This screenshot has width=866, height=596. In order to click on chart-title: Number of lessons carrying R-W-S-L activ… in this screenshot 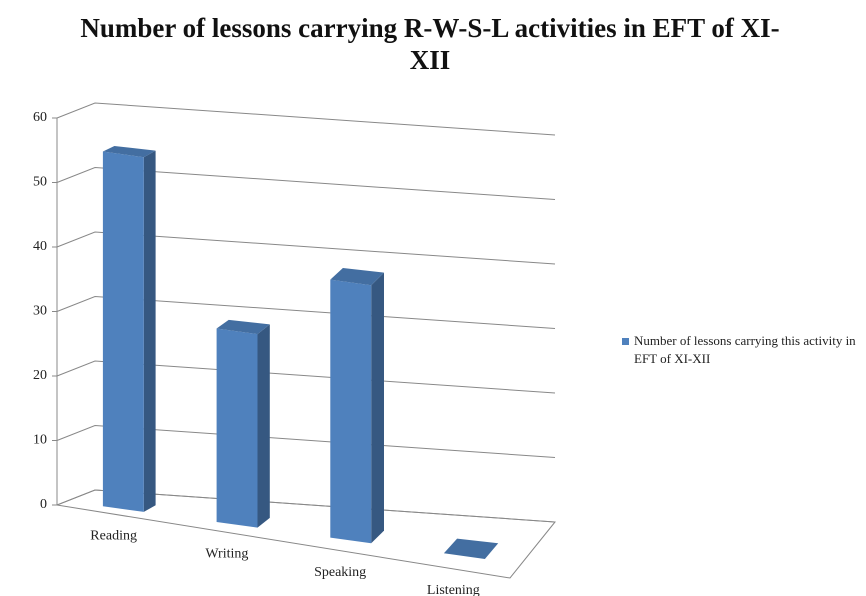, I will do `click(430, 44)`.